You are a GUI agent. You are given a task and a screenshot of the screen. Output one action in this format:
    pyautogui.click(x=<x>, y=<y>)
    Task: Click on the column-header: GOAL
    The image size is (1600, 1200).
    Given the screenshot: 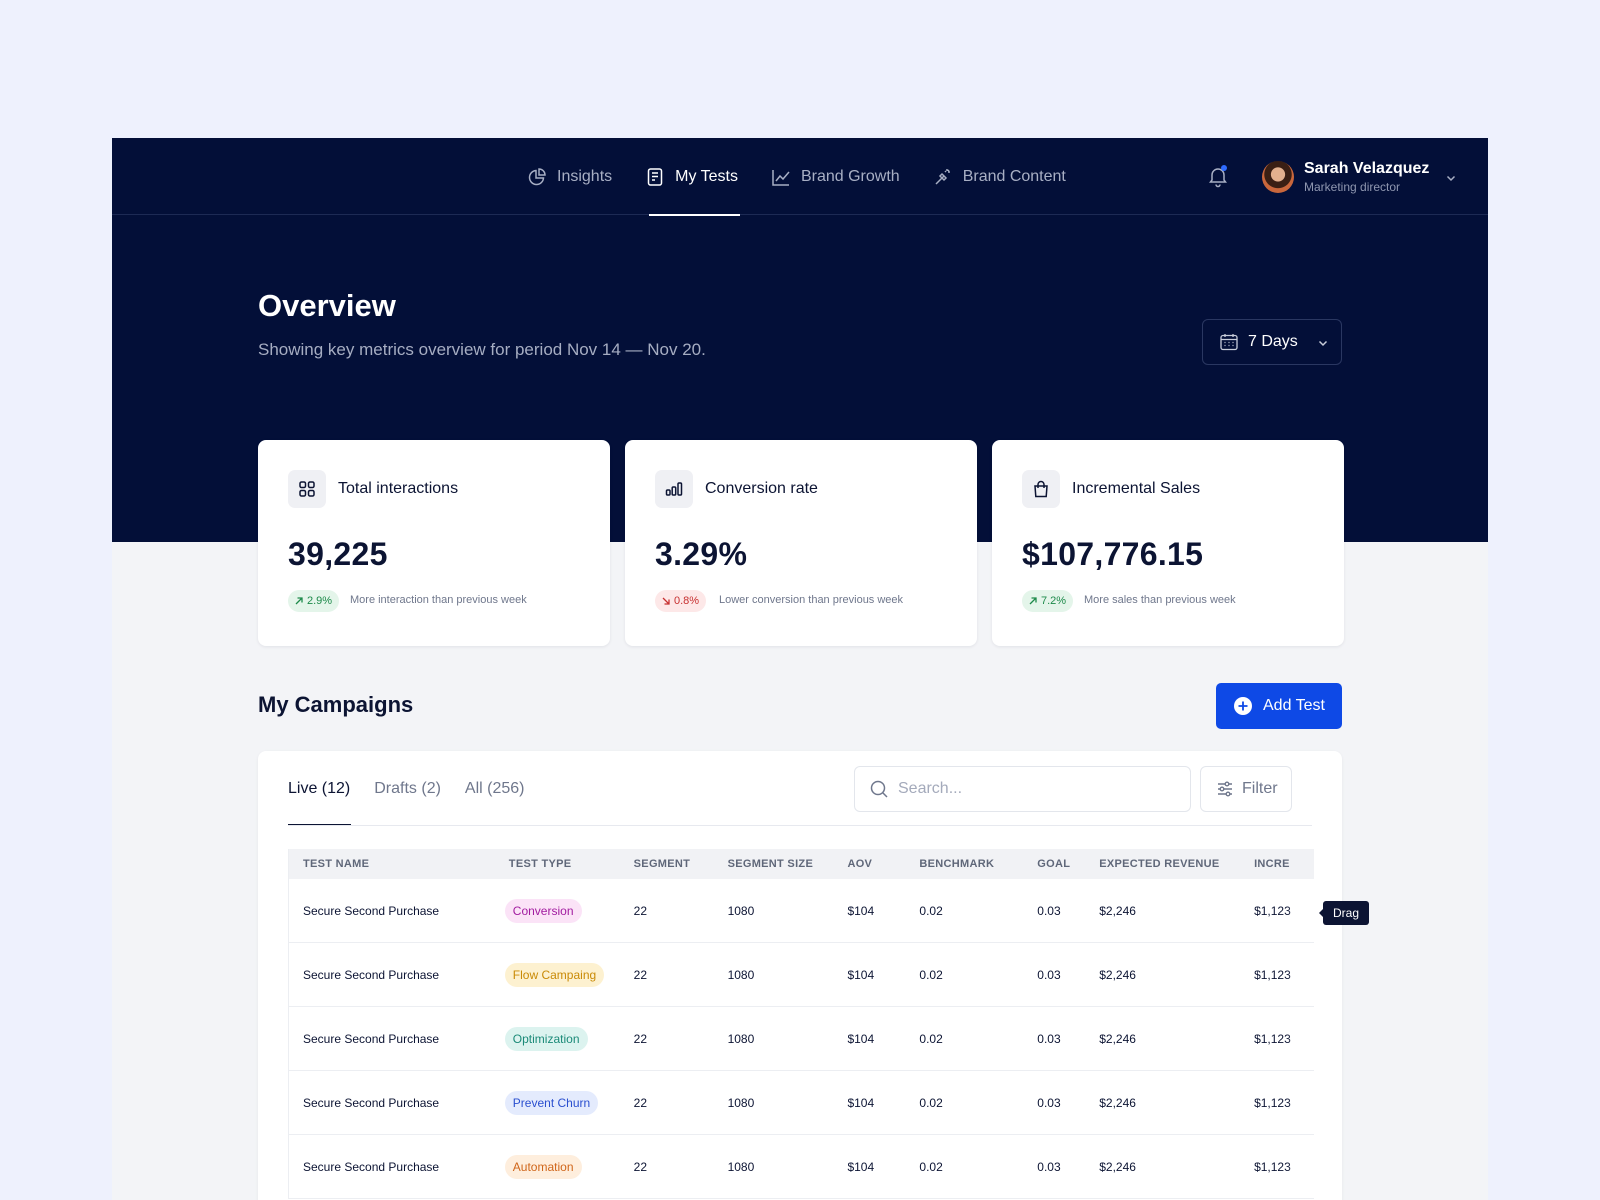 What is the action you would take?
    pyautogui.click(x=1054, y=864)
    